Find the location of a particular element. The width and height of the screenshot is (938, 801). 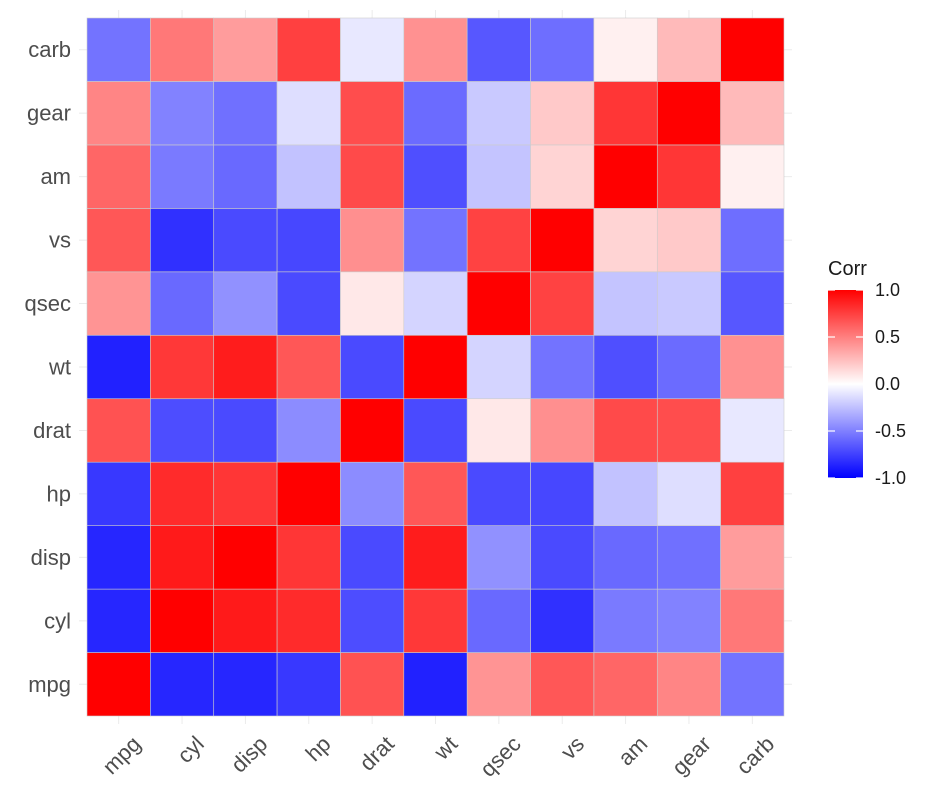

heatmap-cell-carb-wt is located at coordinates (752, 367).